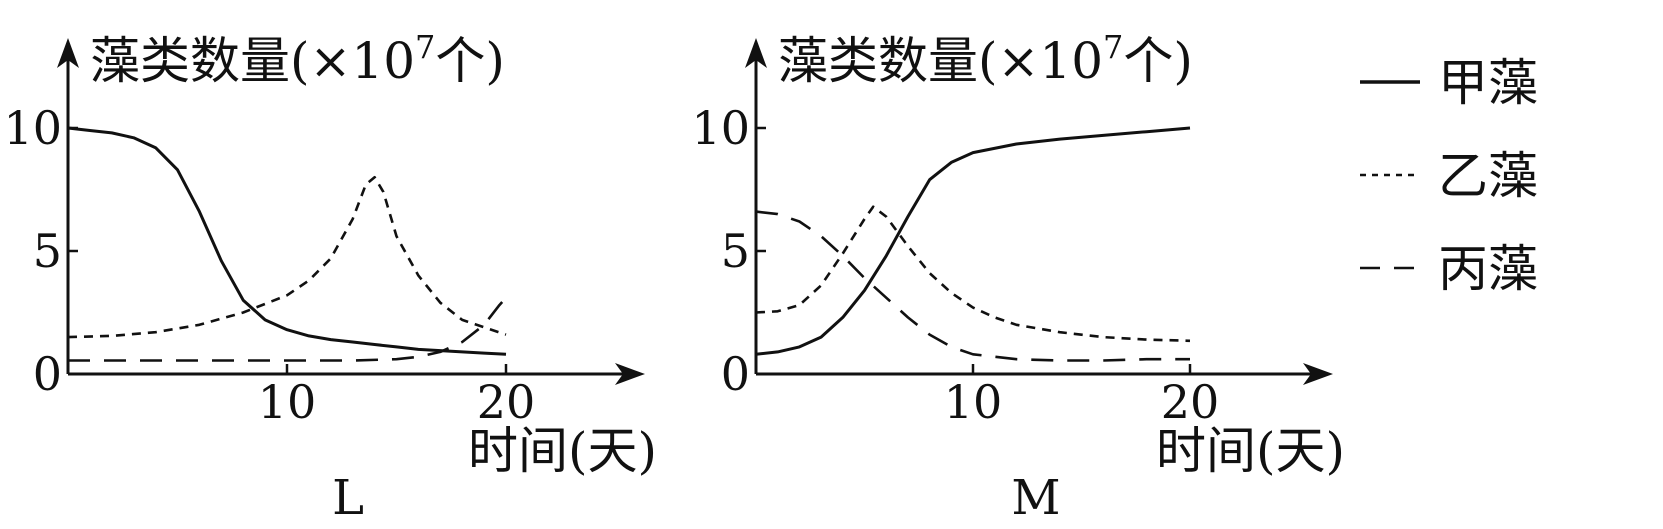  I want to click on legend-label-3: 丙藻, so click(1488, 269).